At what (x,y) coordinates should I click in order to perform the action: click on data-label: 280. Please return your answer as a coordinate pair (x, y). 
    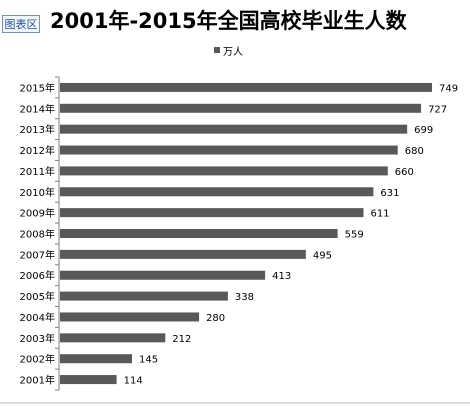
    Looking at the image, I should click on (215, 318).